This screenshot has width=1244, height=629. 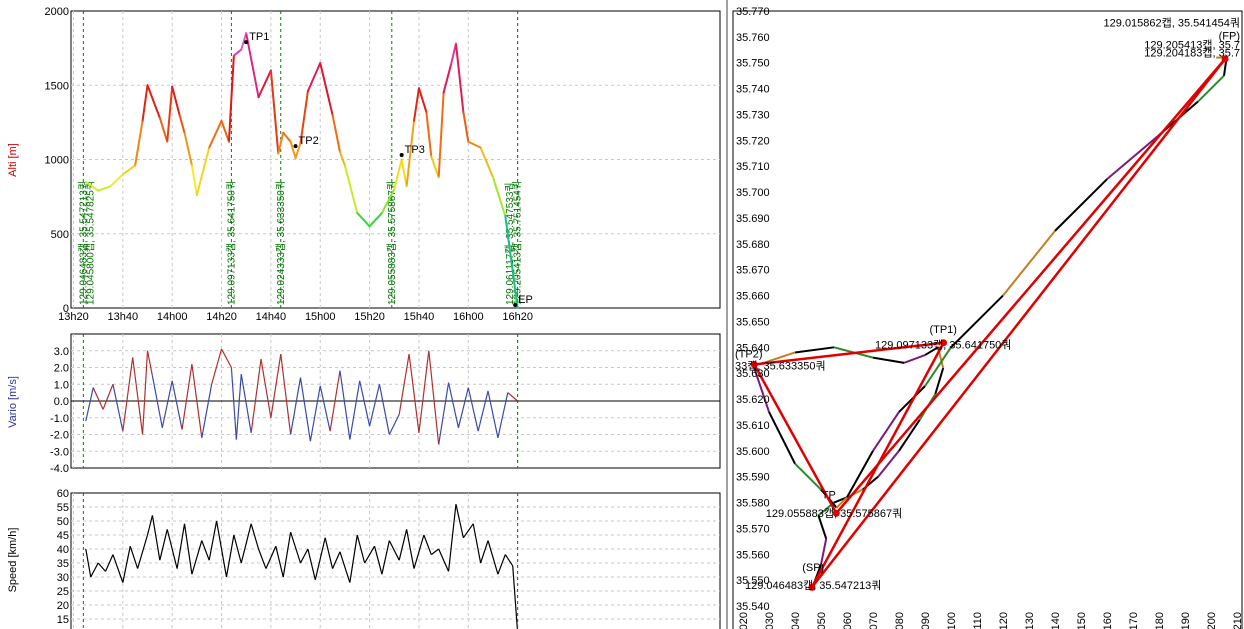 I want to click on map-point-label: (TP2), so click(x=749, y=355).